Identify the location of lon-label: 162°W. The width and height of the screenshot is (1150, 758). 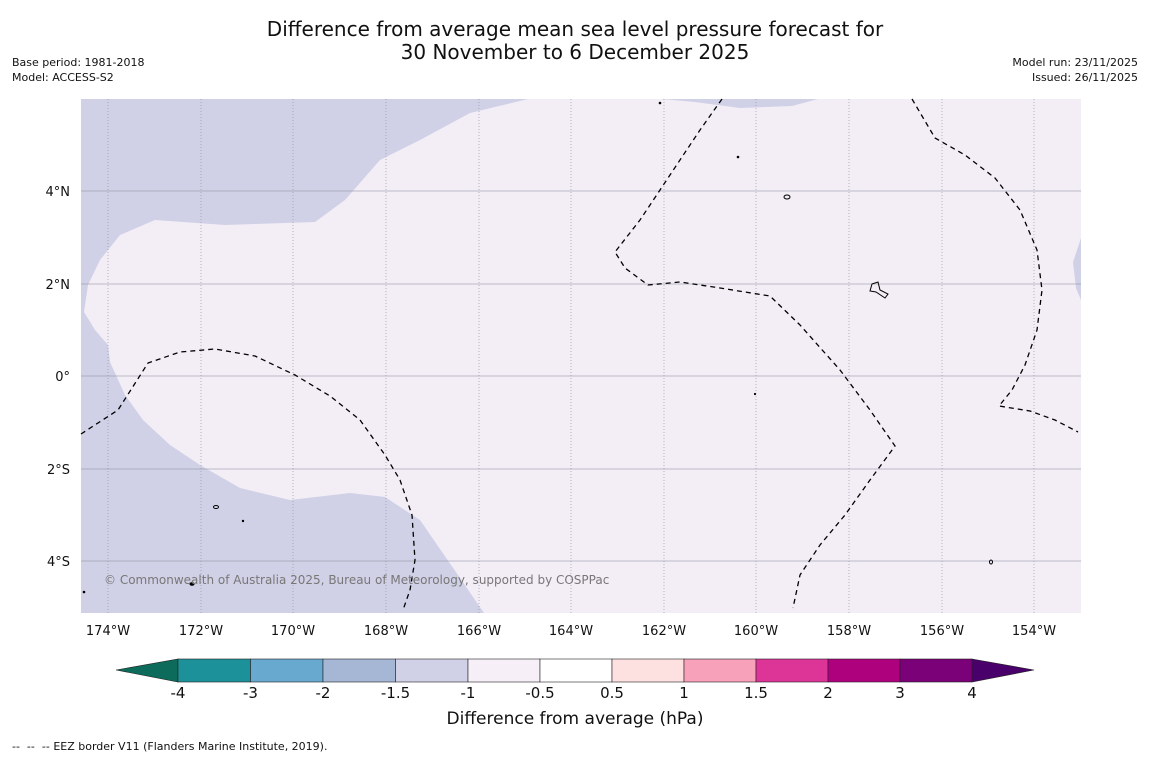
(664, 631).